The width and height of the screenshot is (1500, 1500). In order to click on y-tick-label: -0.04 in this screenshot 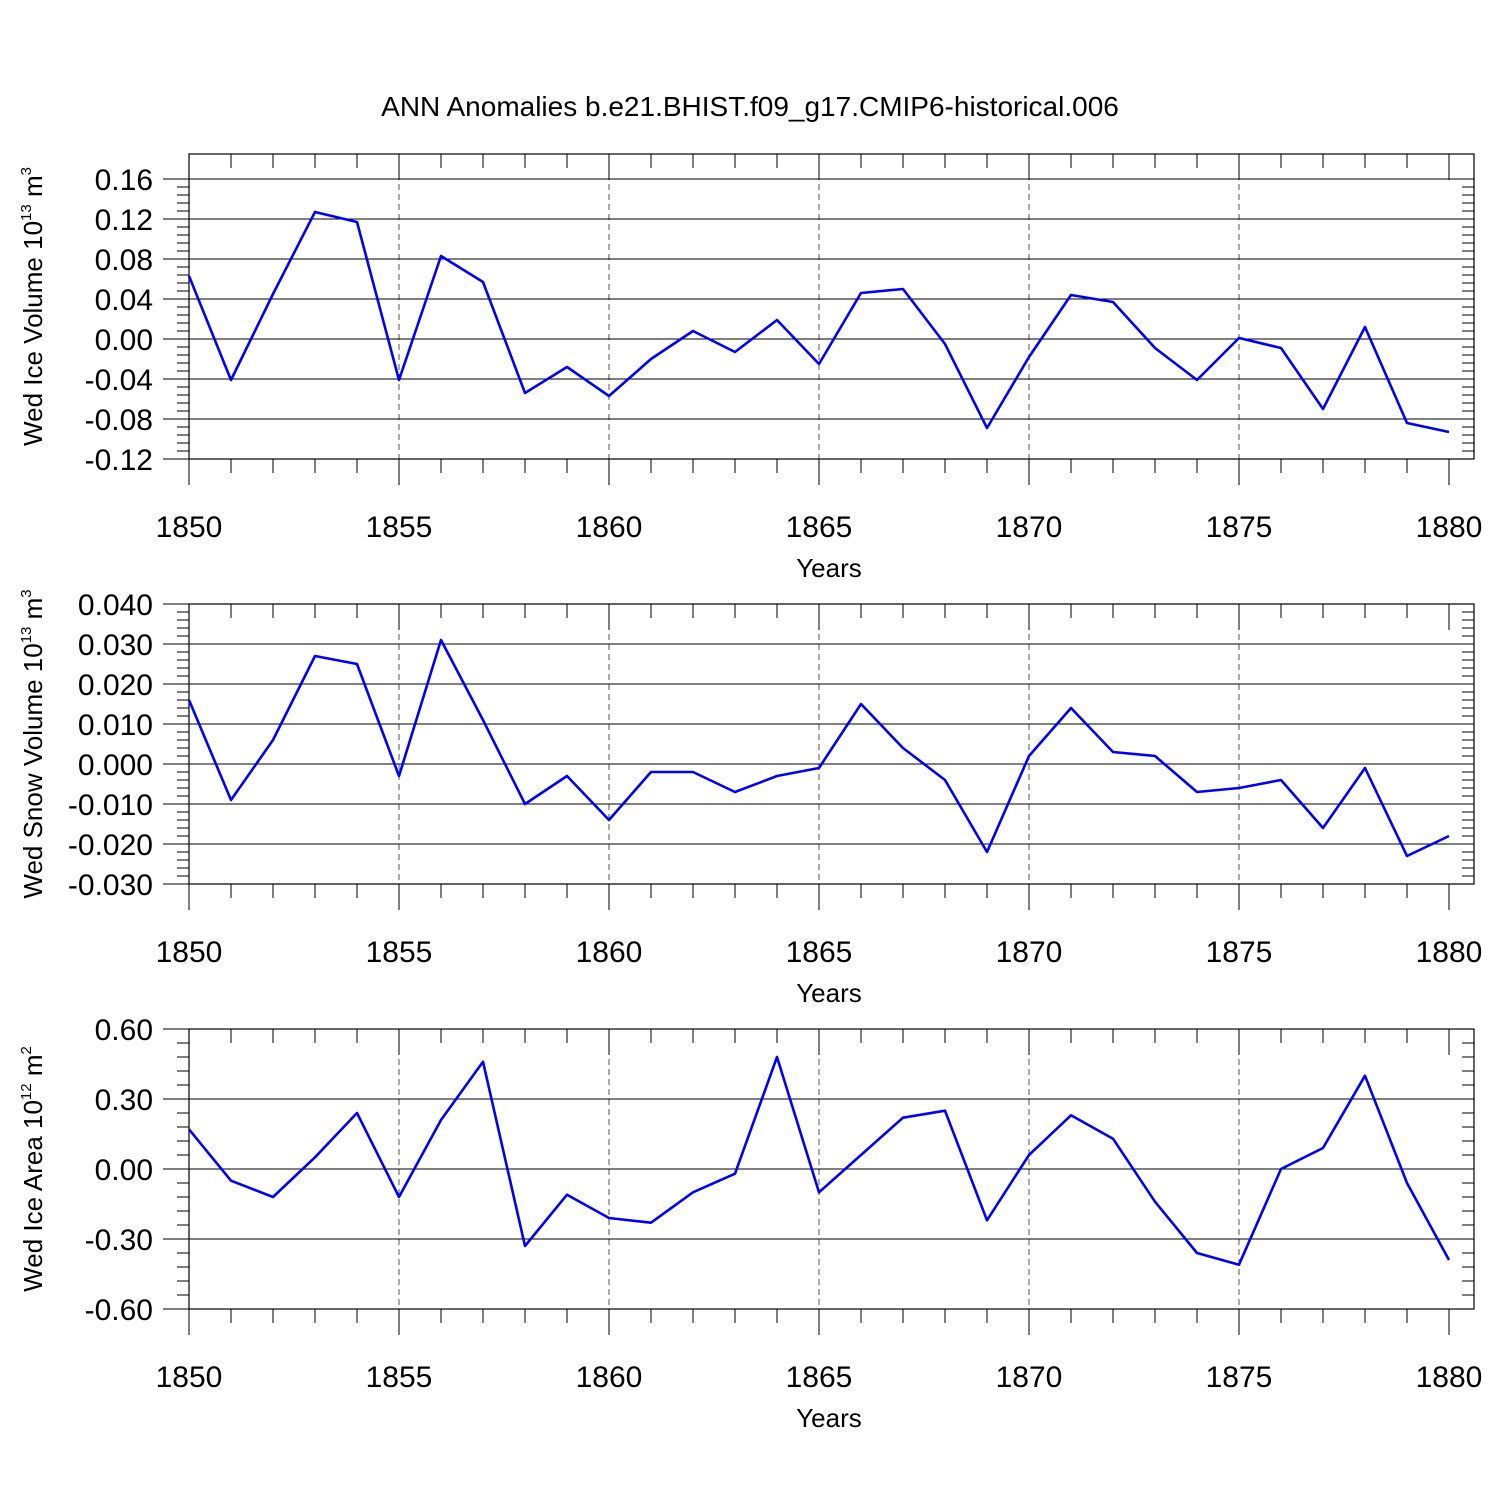, I will do `click(119, 380)`.